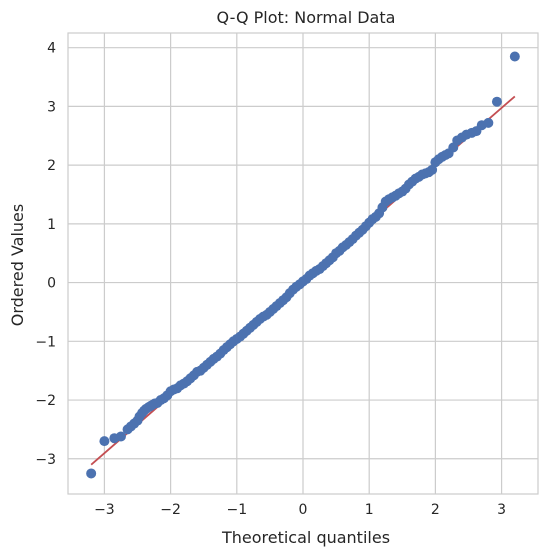 This screenshot has height=556, width=544. Describe the element at coordinates (45, 401) in the screenshot. I see `y-tick-label: −2` at that location.